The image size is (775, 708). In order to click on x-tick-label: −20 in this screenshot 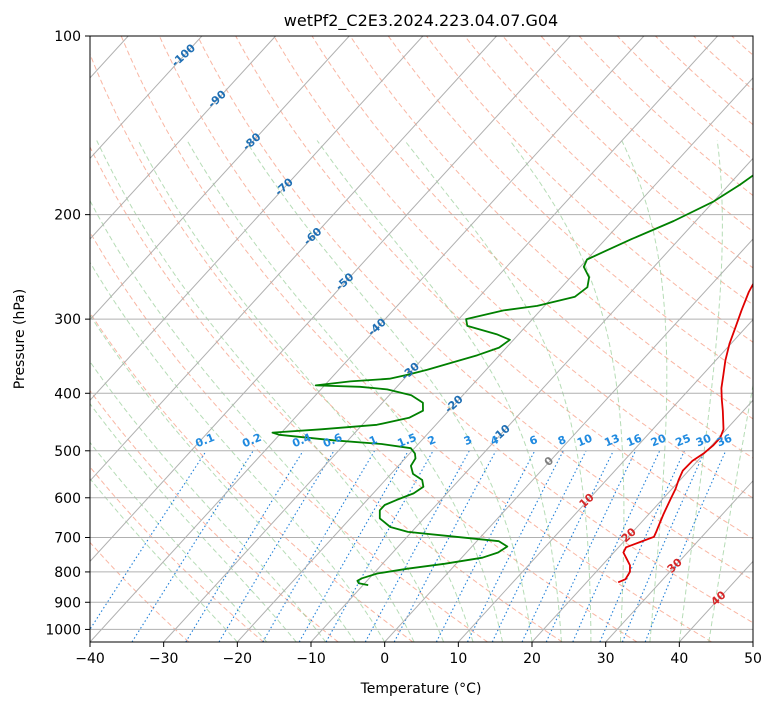, I will do `click(238, 659)`.